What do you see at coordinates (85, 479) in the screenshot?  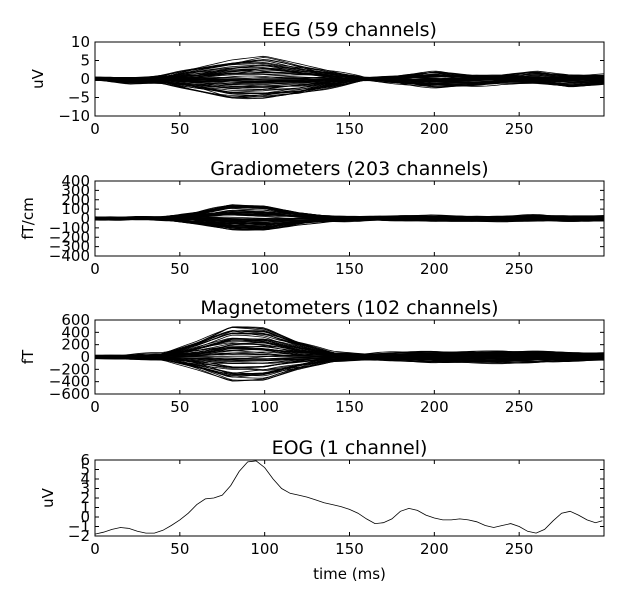 I see `y-tick-label: 4` at bounding box center [85, 479].